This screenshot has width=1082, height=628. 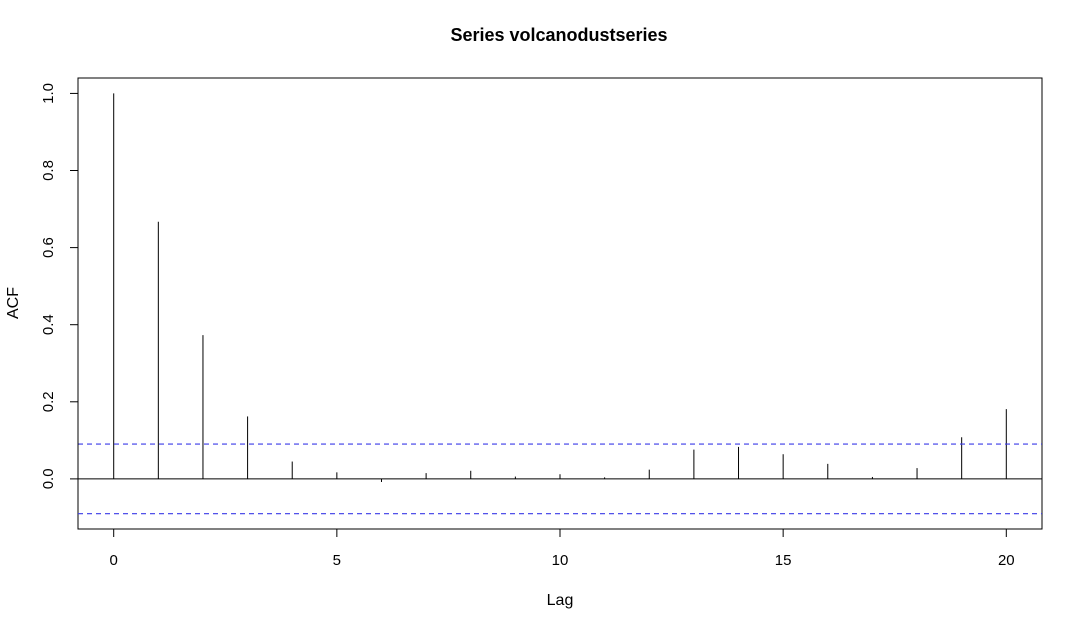 I want to click on x-tick-label-20: 20, so click(x=1006, y=560).